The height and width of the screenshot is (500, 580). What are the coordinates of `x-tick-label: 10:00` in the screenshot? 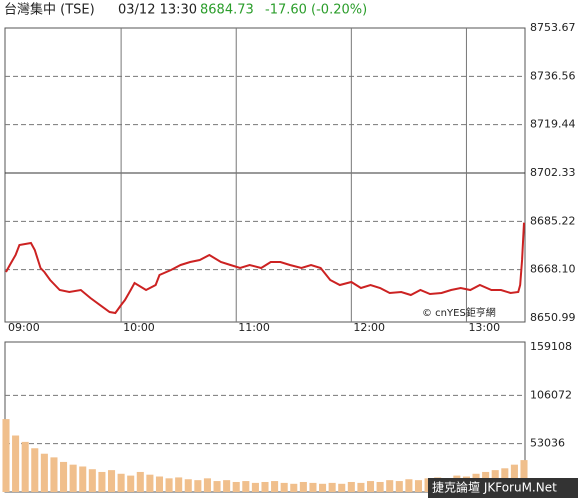 It's located at (139, 327).